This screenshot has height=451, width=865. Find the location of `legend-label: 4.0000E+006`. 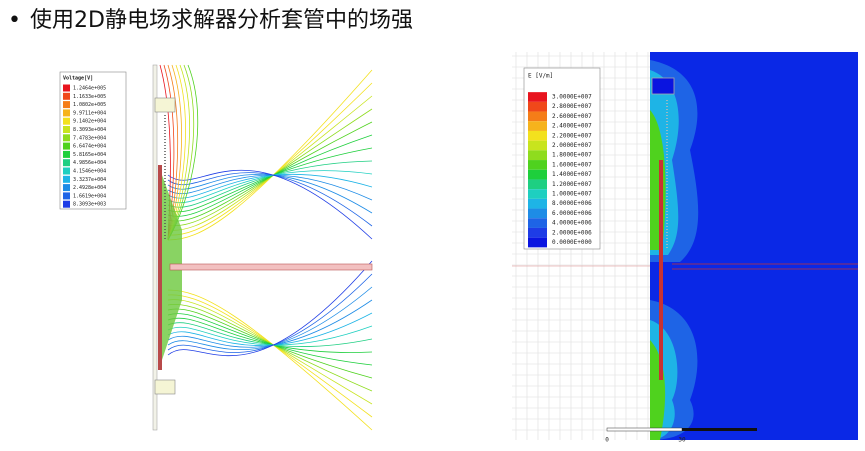

legend-label: 4.0000E+006 is located at coordinates (572, 223).